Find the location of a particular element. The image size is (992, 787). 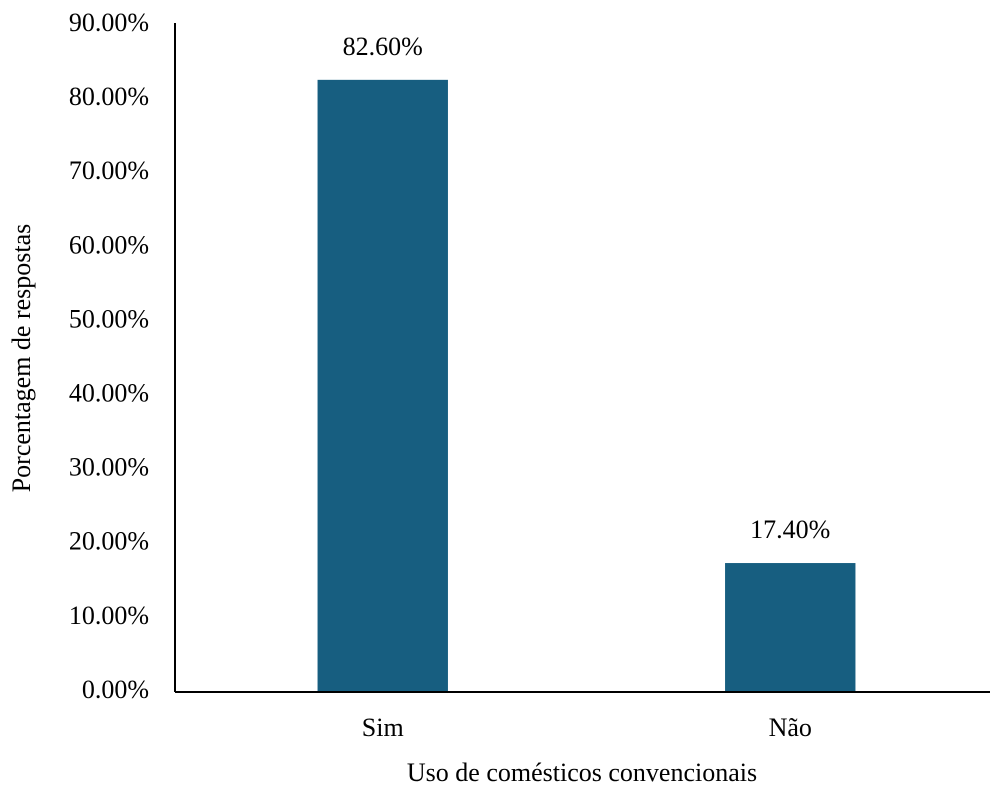

y-tick-label: 20.00% is located at coordinates (109, 541).